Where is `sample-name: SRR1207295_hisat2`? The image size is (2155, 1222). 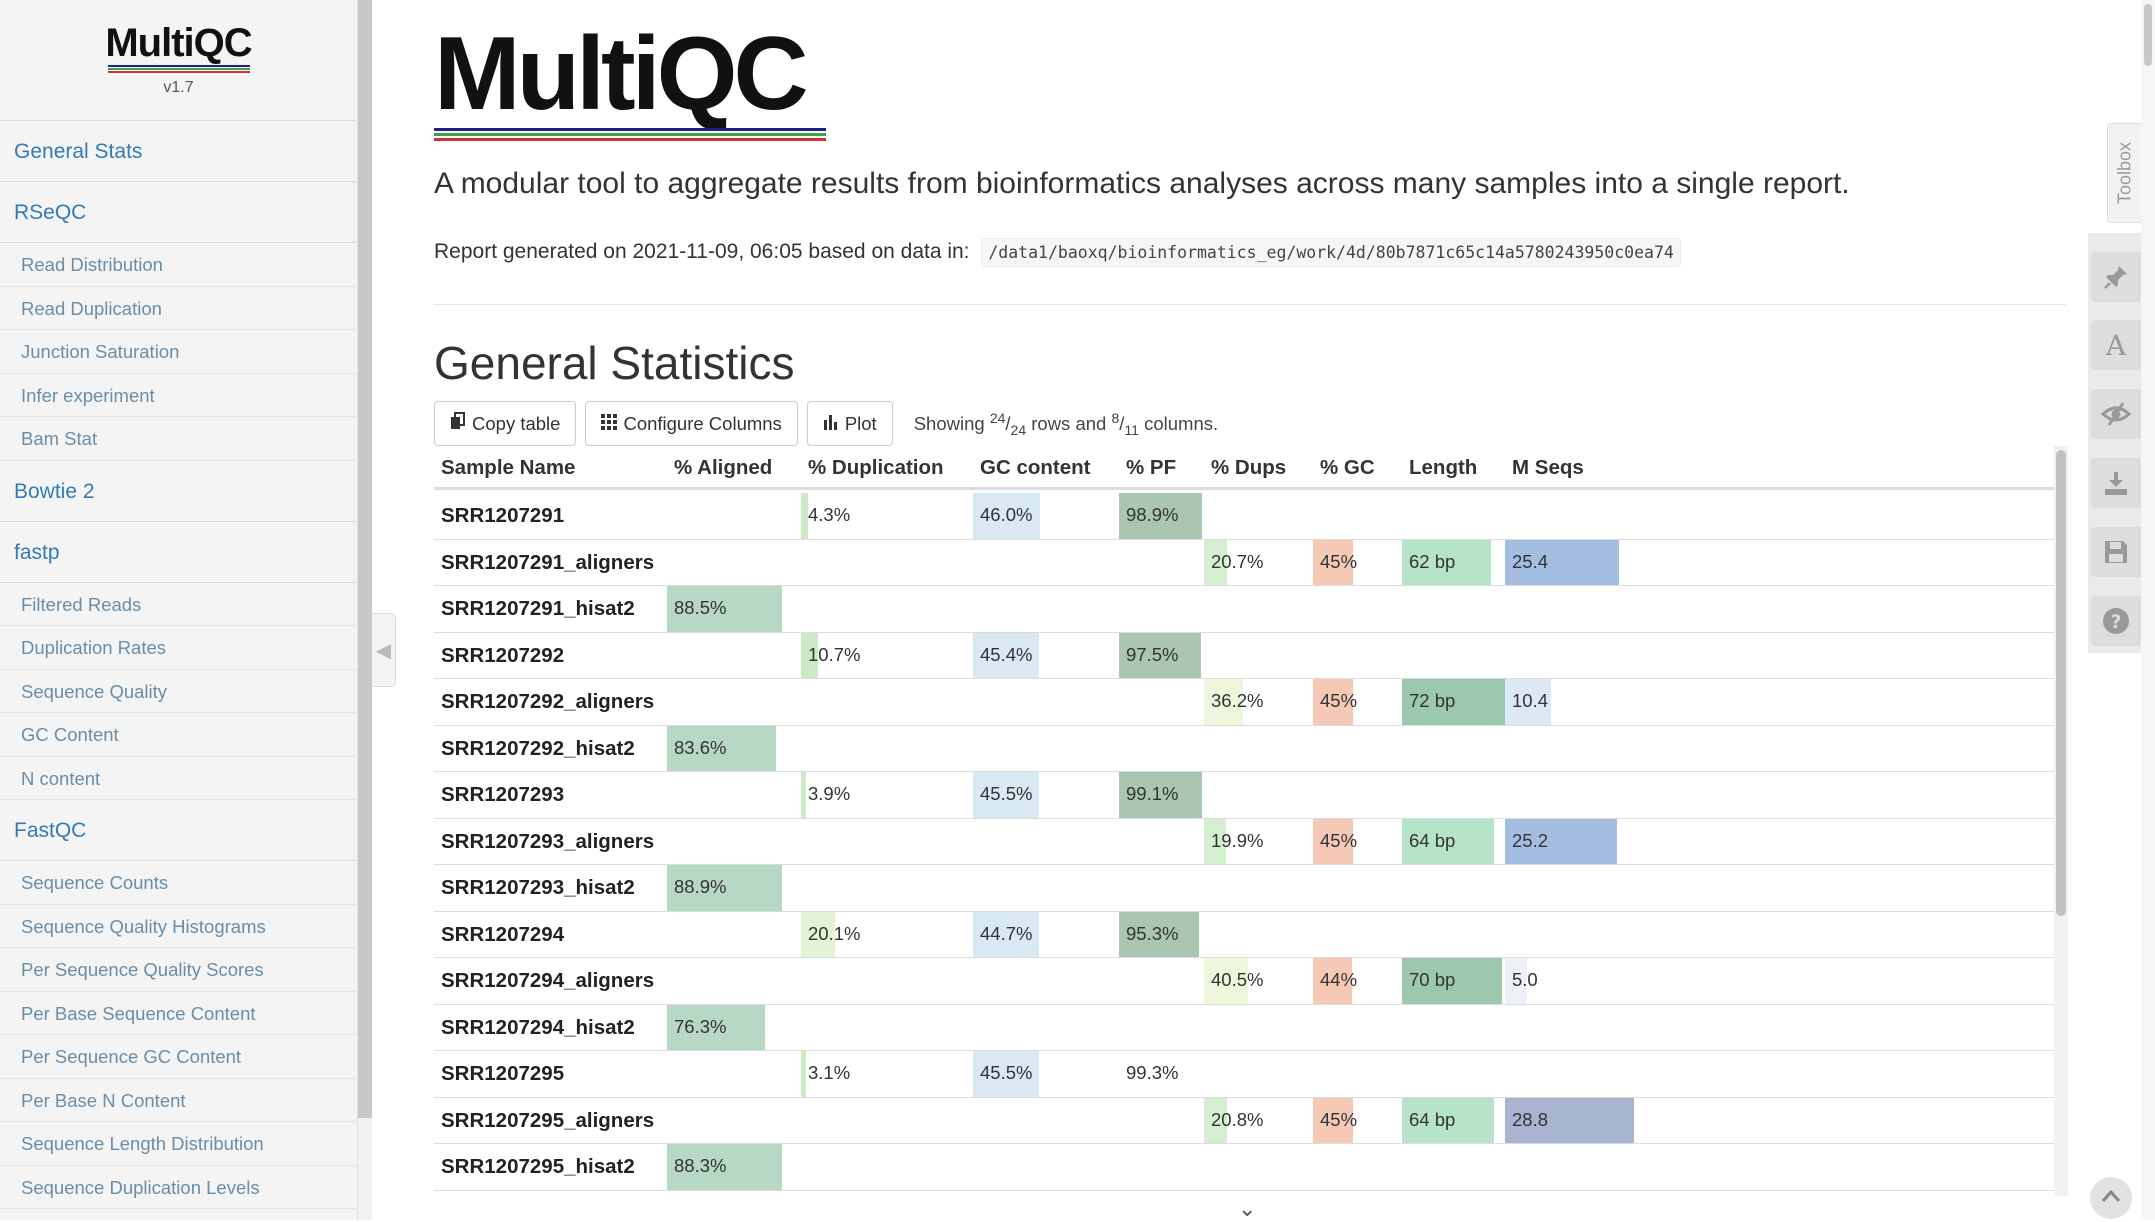
sample-name: SRR1207295_hisat2 is located at coordinates (538, 1166).